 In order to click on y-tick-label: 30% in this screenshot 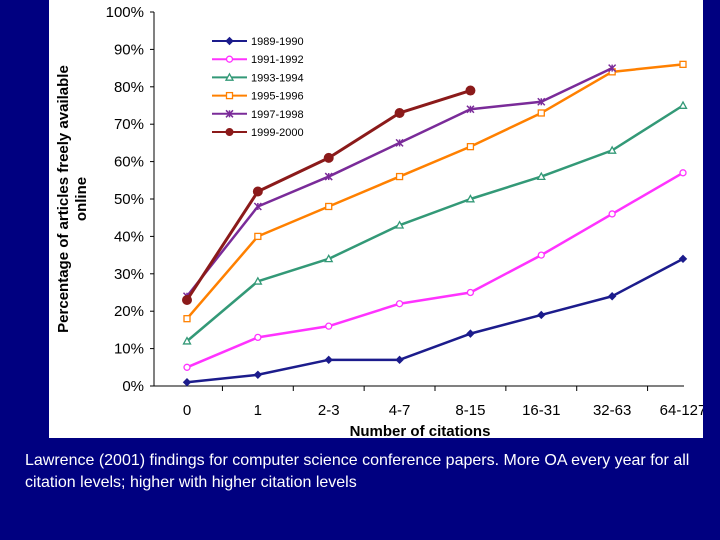, I will do `click(129, 274)`.